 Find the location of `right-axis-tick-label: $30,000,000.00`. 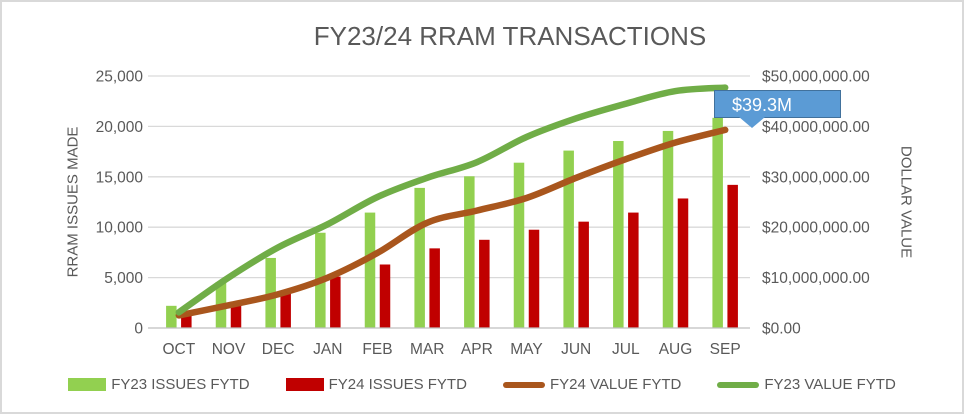

right-axis-tick-label: $30,000,000.00 is located at coordinates (816, 177).